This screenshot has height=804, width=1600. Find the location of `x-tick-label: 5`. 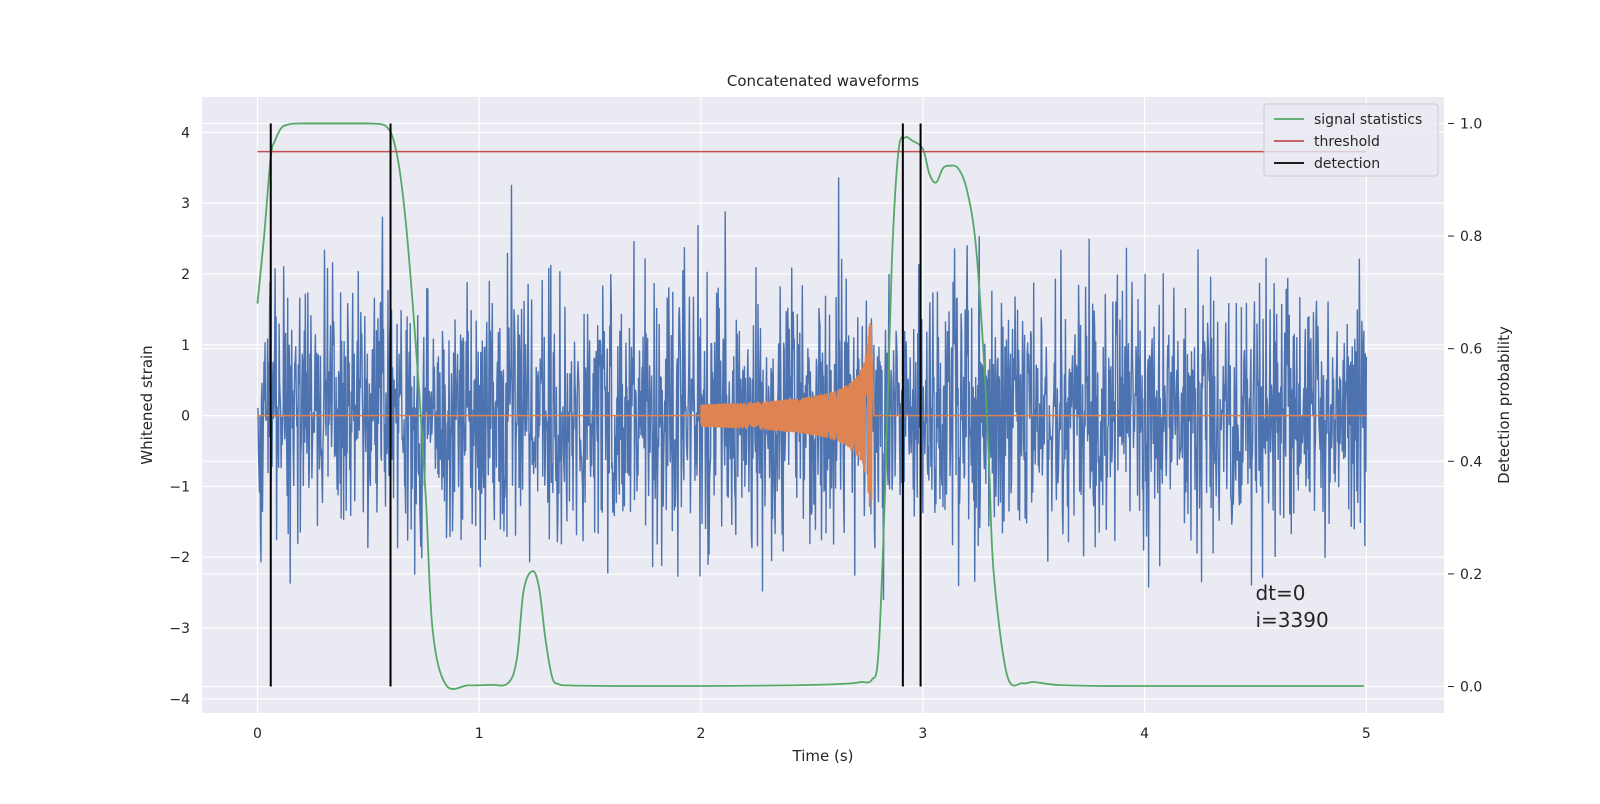

x-tick-label: 5 is located at coordinates (1366, 734).